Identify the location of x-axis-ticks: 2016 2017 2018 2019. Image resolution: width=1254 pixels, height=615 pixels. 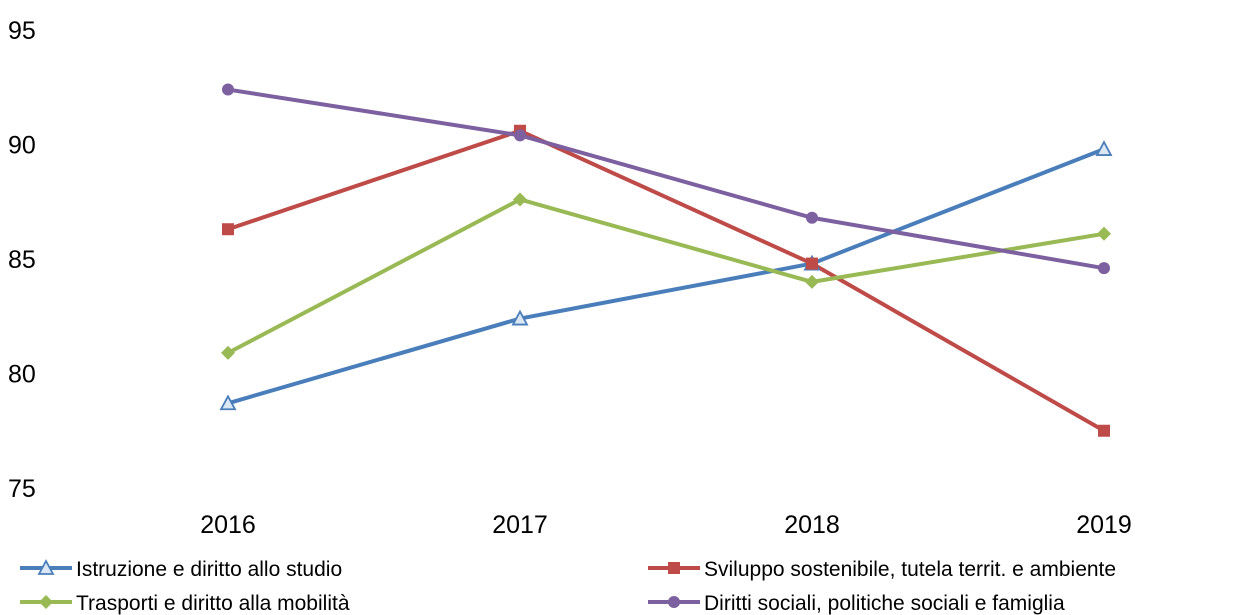
(666, 525).